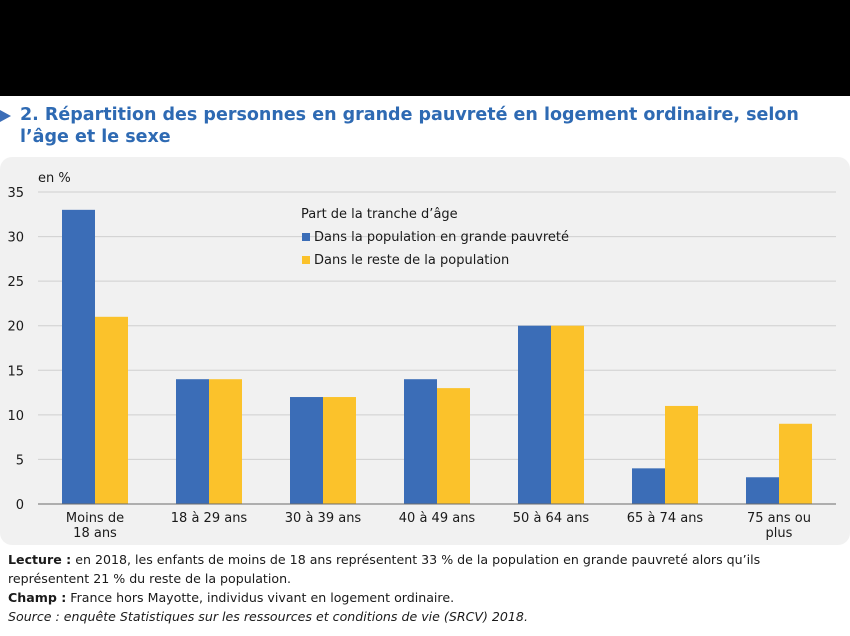  What do you see at coordinates (54, 178) in the screenshot?
I see `y-axis-label: en %` at bounding box center [54, 178].